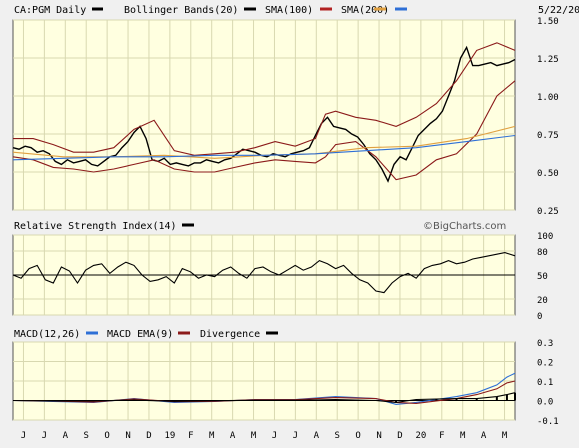 This screenshot has height=448, width=579. I want to click on y-tick-label: 0.0, so click(545, 403).